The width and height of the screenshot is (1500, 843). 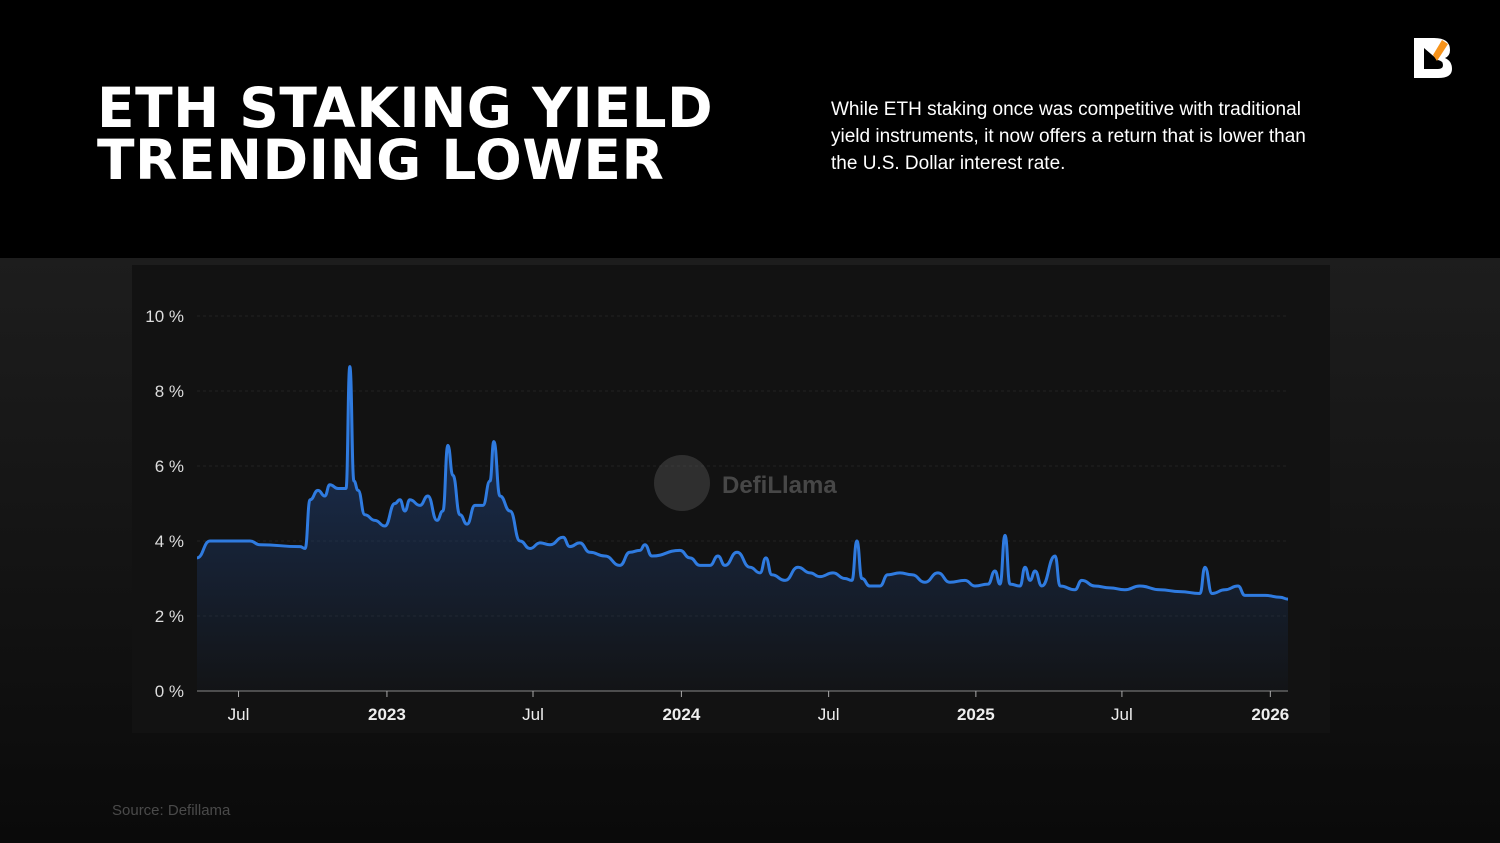 I want to click on source-note: Source: Defillama, so click(x=171, y=810).